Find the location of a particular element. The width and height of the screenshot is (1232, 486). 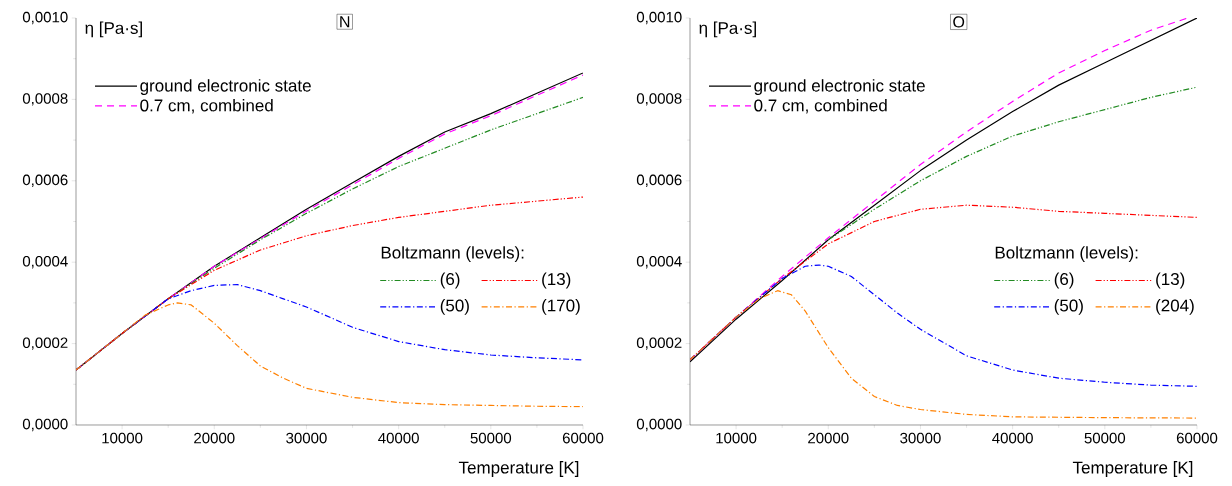

chart-title: O is located at coordinates (959, 22).